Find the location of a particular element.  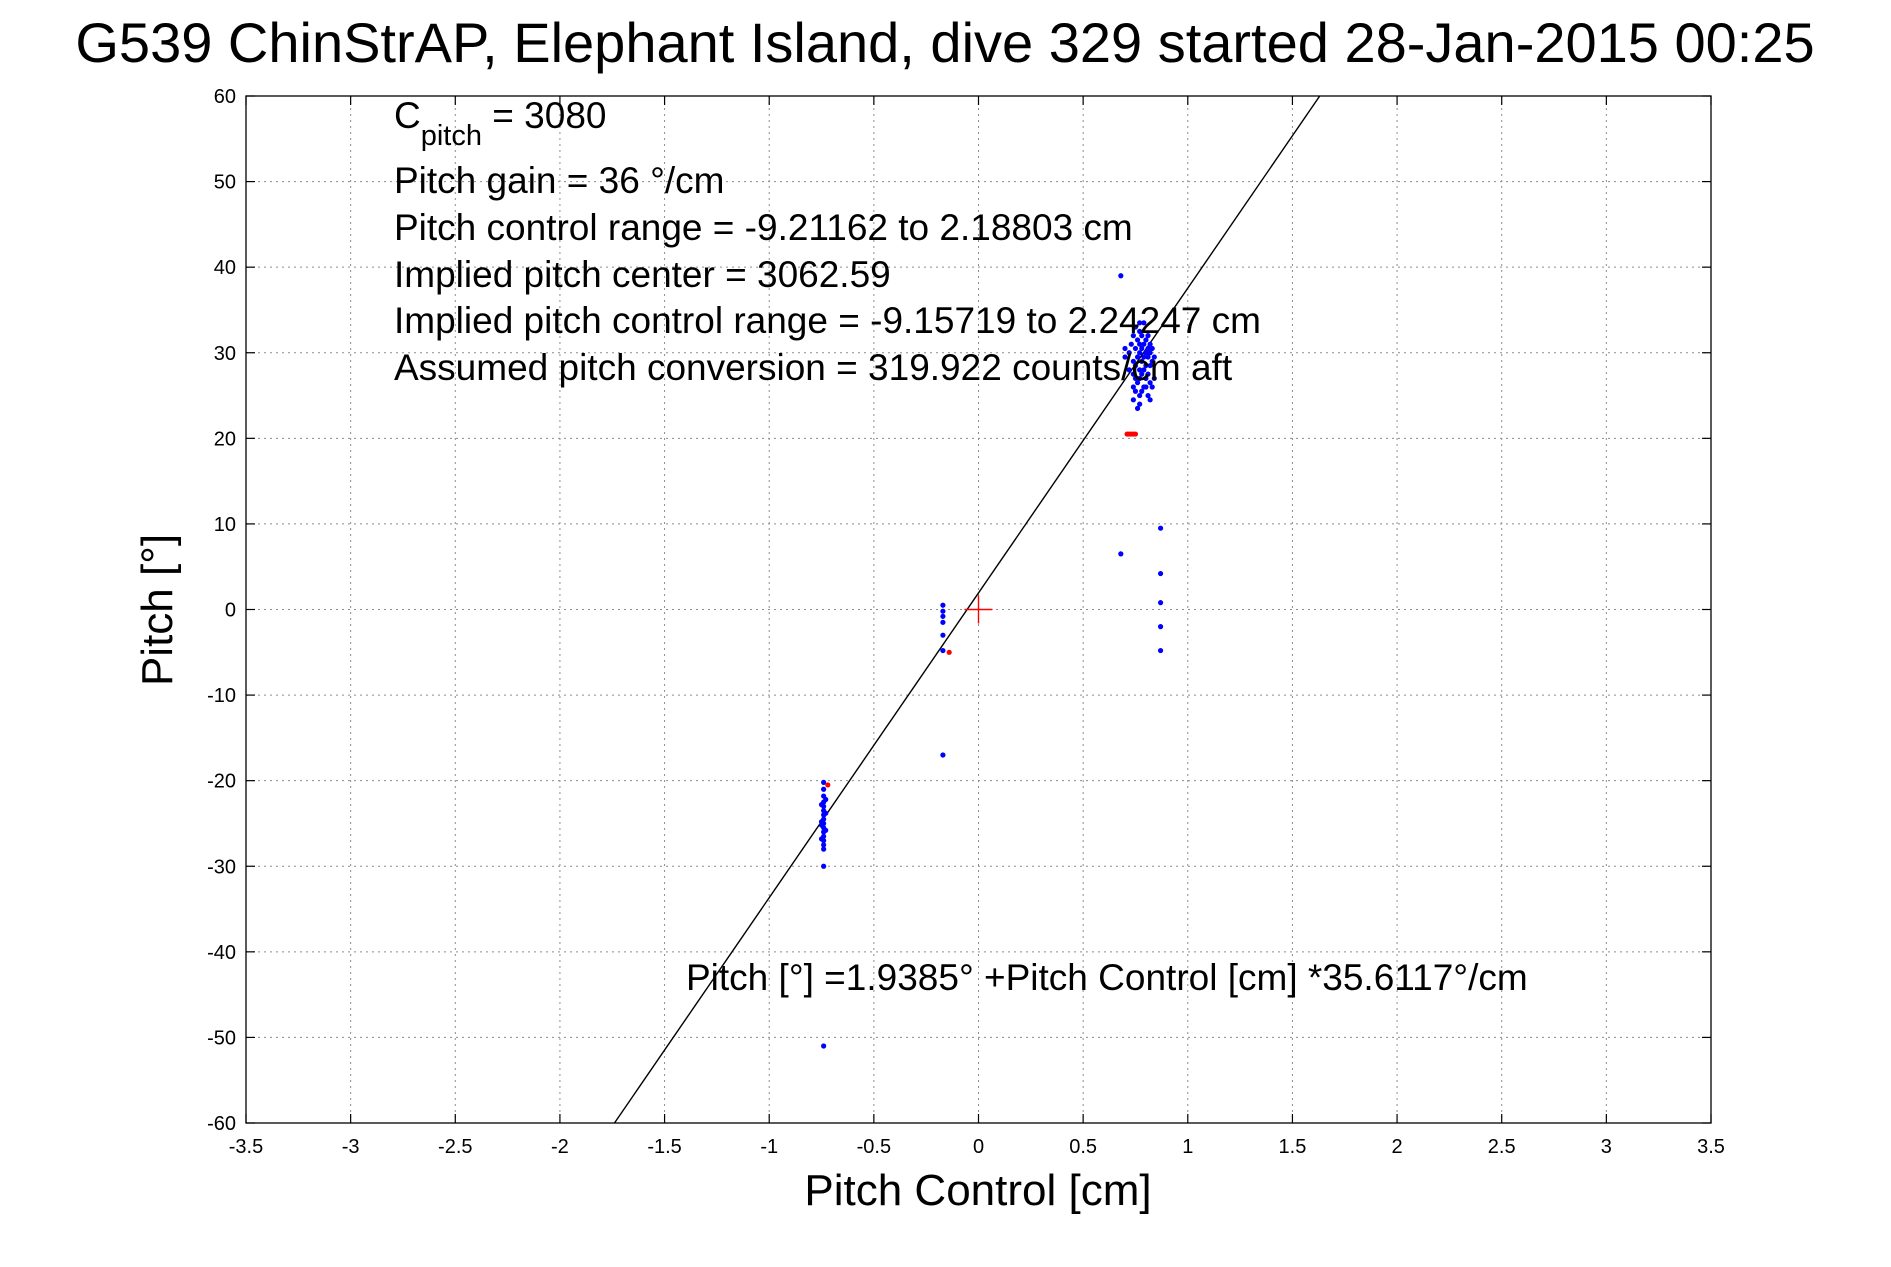

y-tick-labels: -60 -50 -40 -30 -20 -10 0 10 20 30 40 50 60 is located at coordinates (221, 610).